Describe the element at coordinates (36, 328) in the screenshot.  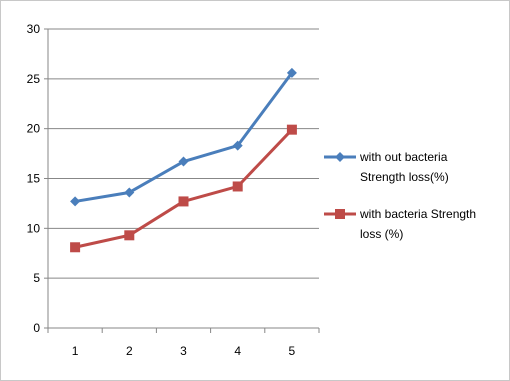
I see `y-tick-label: 0` at that location.